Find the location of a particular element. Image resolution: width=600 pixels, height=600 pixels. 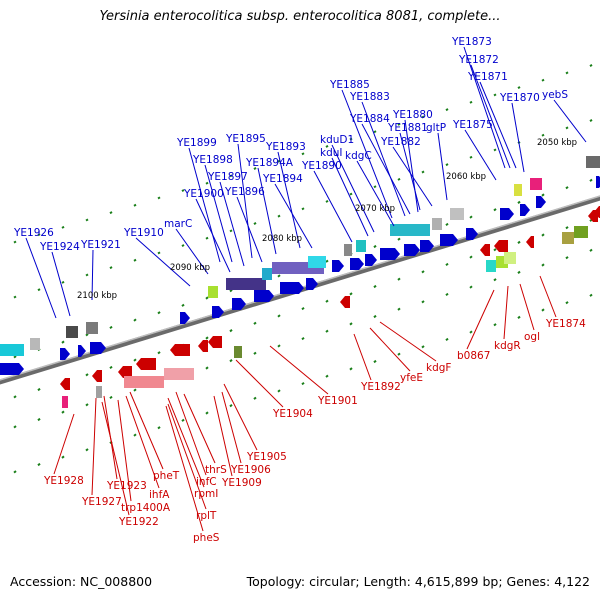

gene-label-reverse: kdgR is located at coordinates (507, 346).